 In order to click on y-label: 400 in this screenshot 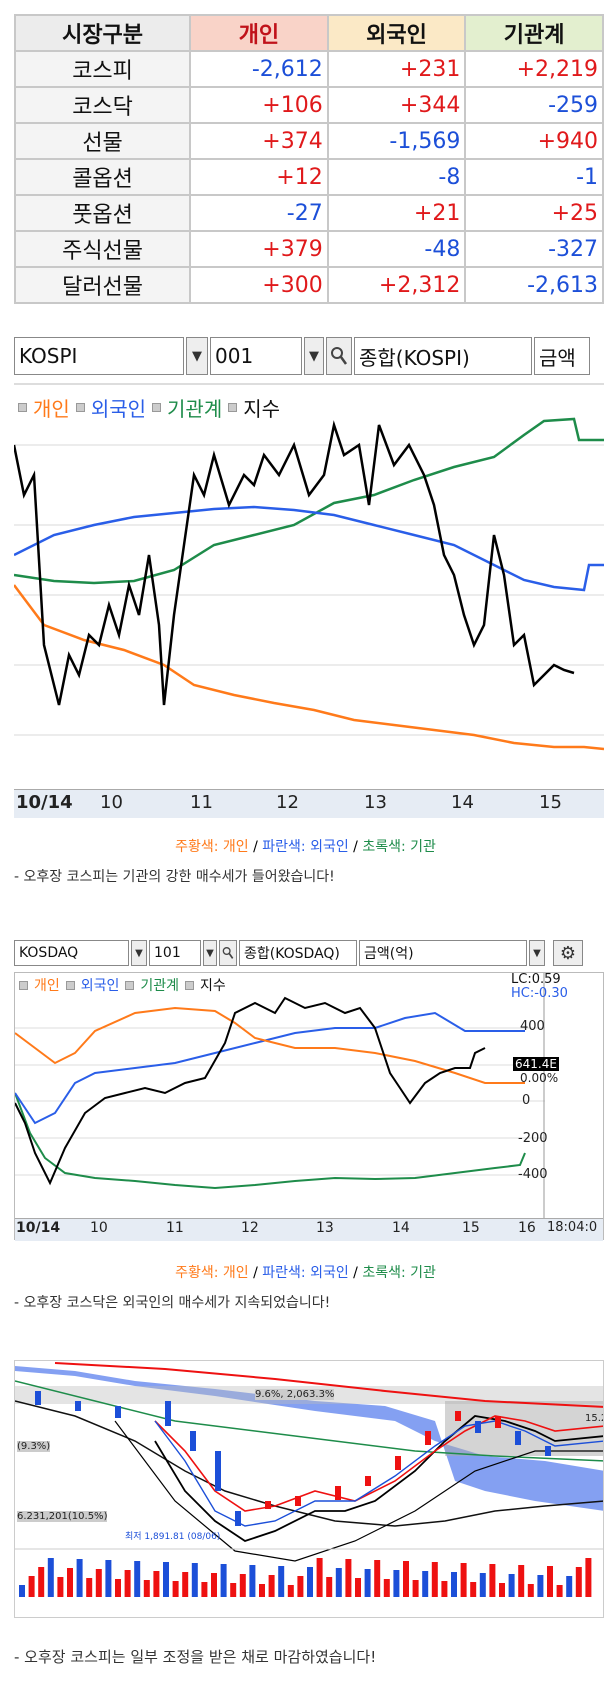, I will do `click(532, 1026)`.